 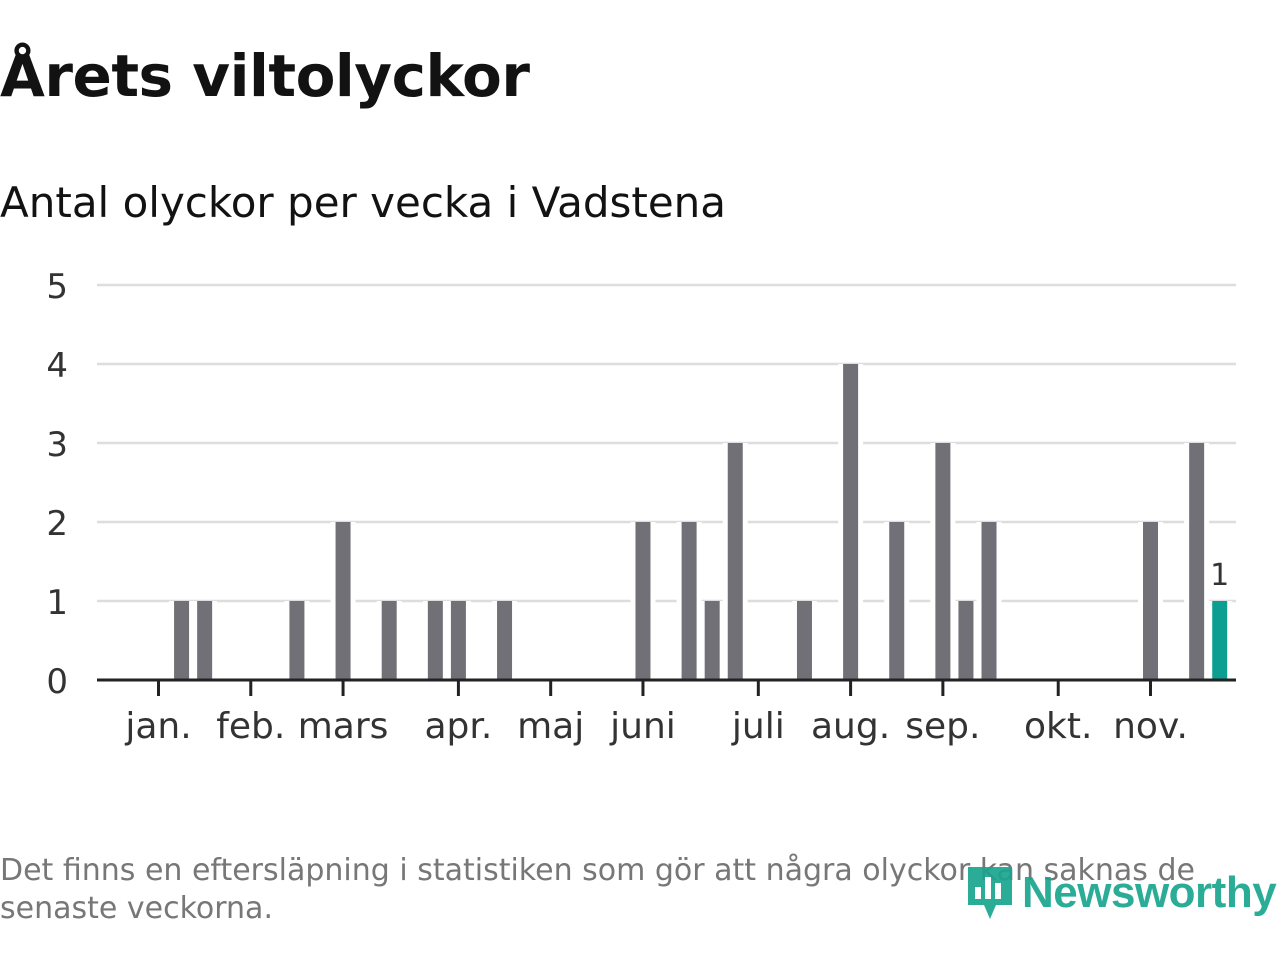 I want to click on newsworthy-bar-chart-icon, so click(x=990, y=893).